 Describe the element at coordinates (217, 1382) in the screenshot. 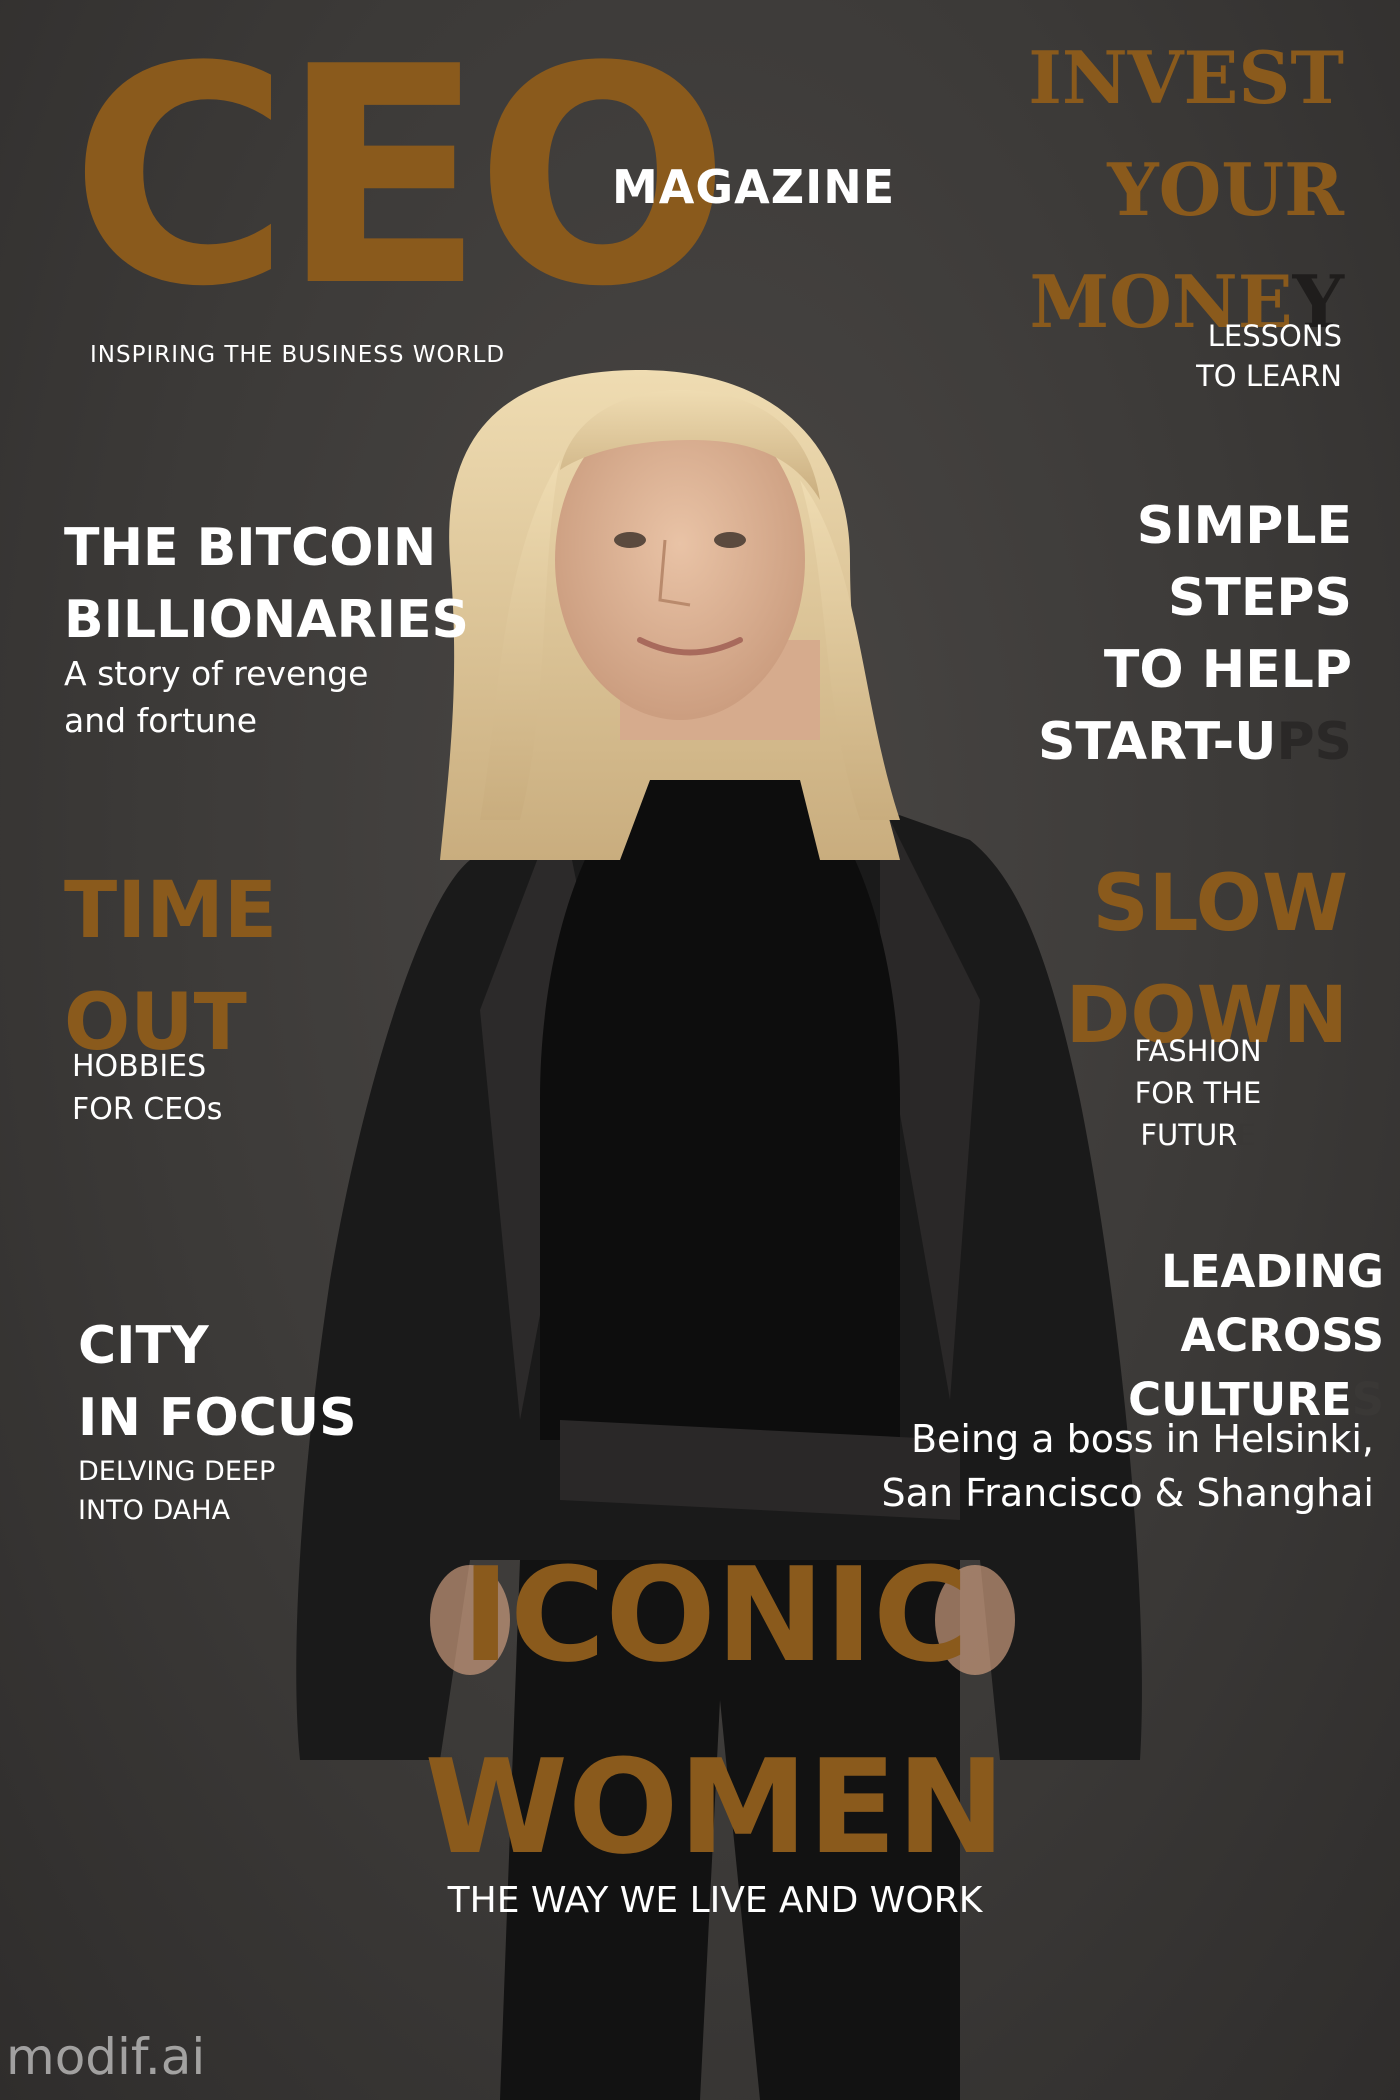

I see `headline-city-in-focus: CITY IN FOCUS` at that location.